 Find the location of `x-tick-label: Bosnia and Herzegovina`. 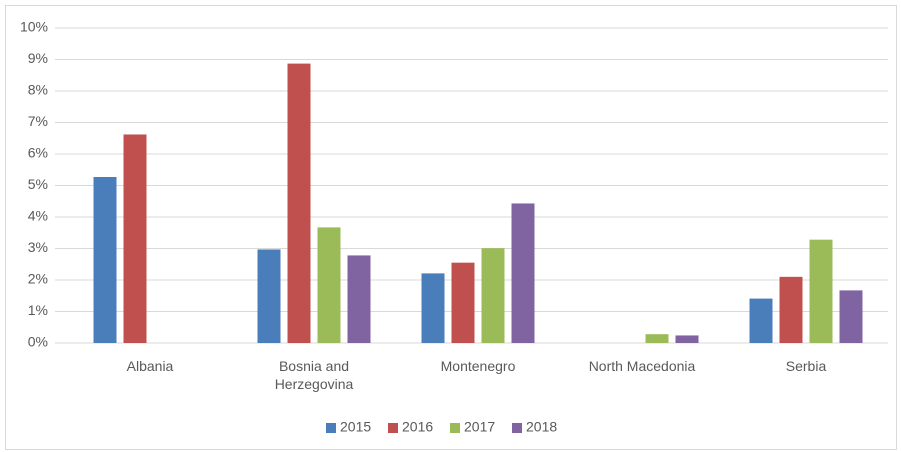

x-tick-label: Bosnia and Herzegovina is located at coordinates (314, 375).